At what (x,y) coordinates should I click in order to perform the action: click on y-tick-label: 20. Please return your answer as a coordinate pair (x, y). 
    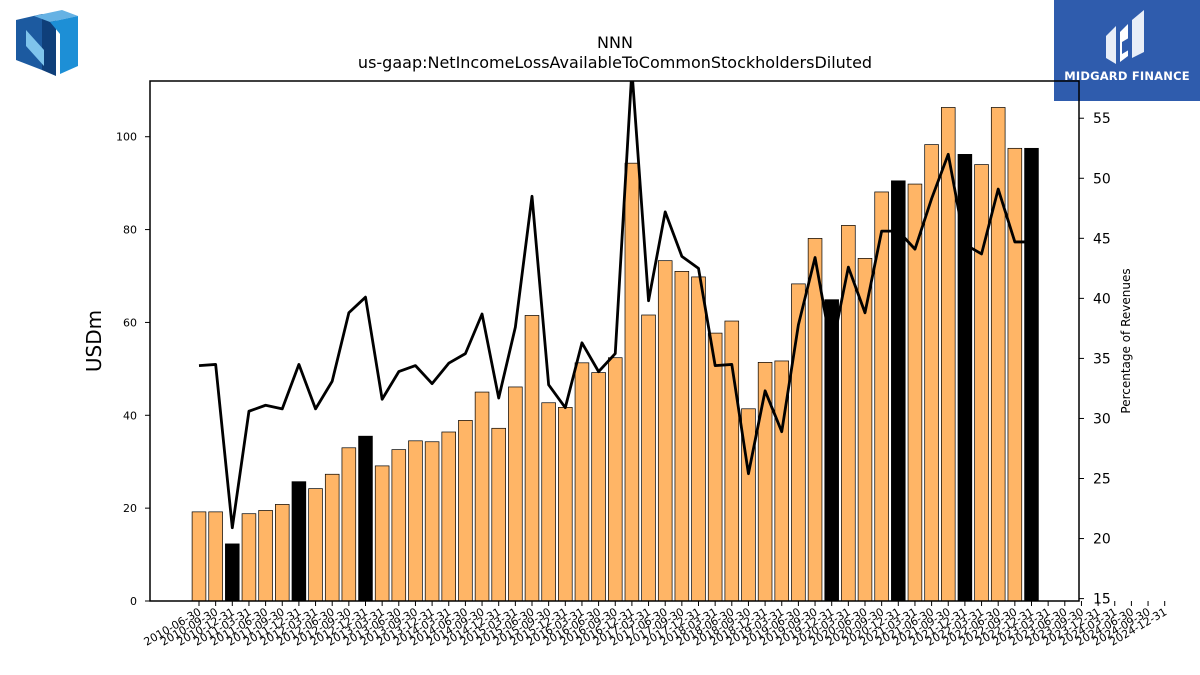
    Looking at the image, I should click on (130, 508).